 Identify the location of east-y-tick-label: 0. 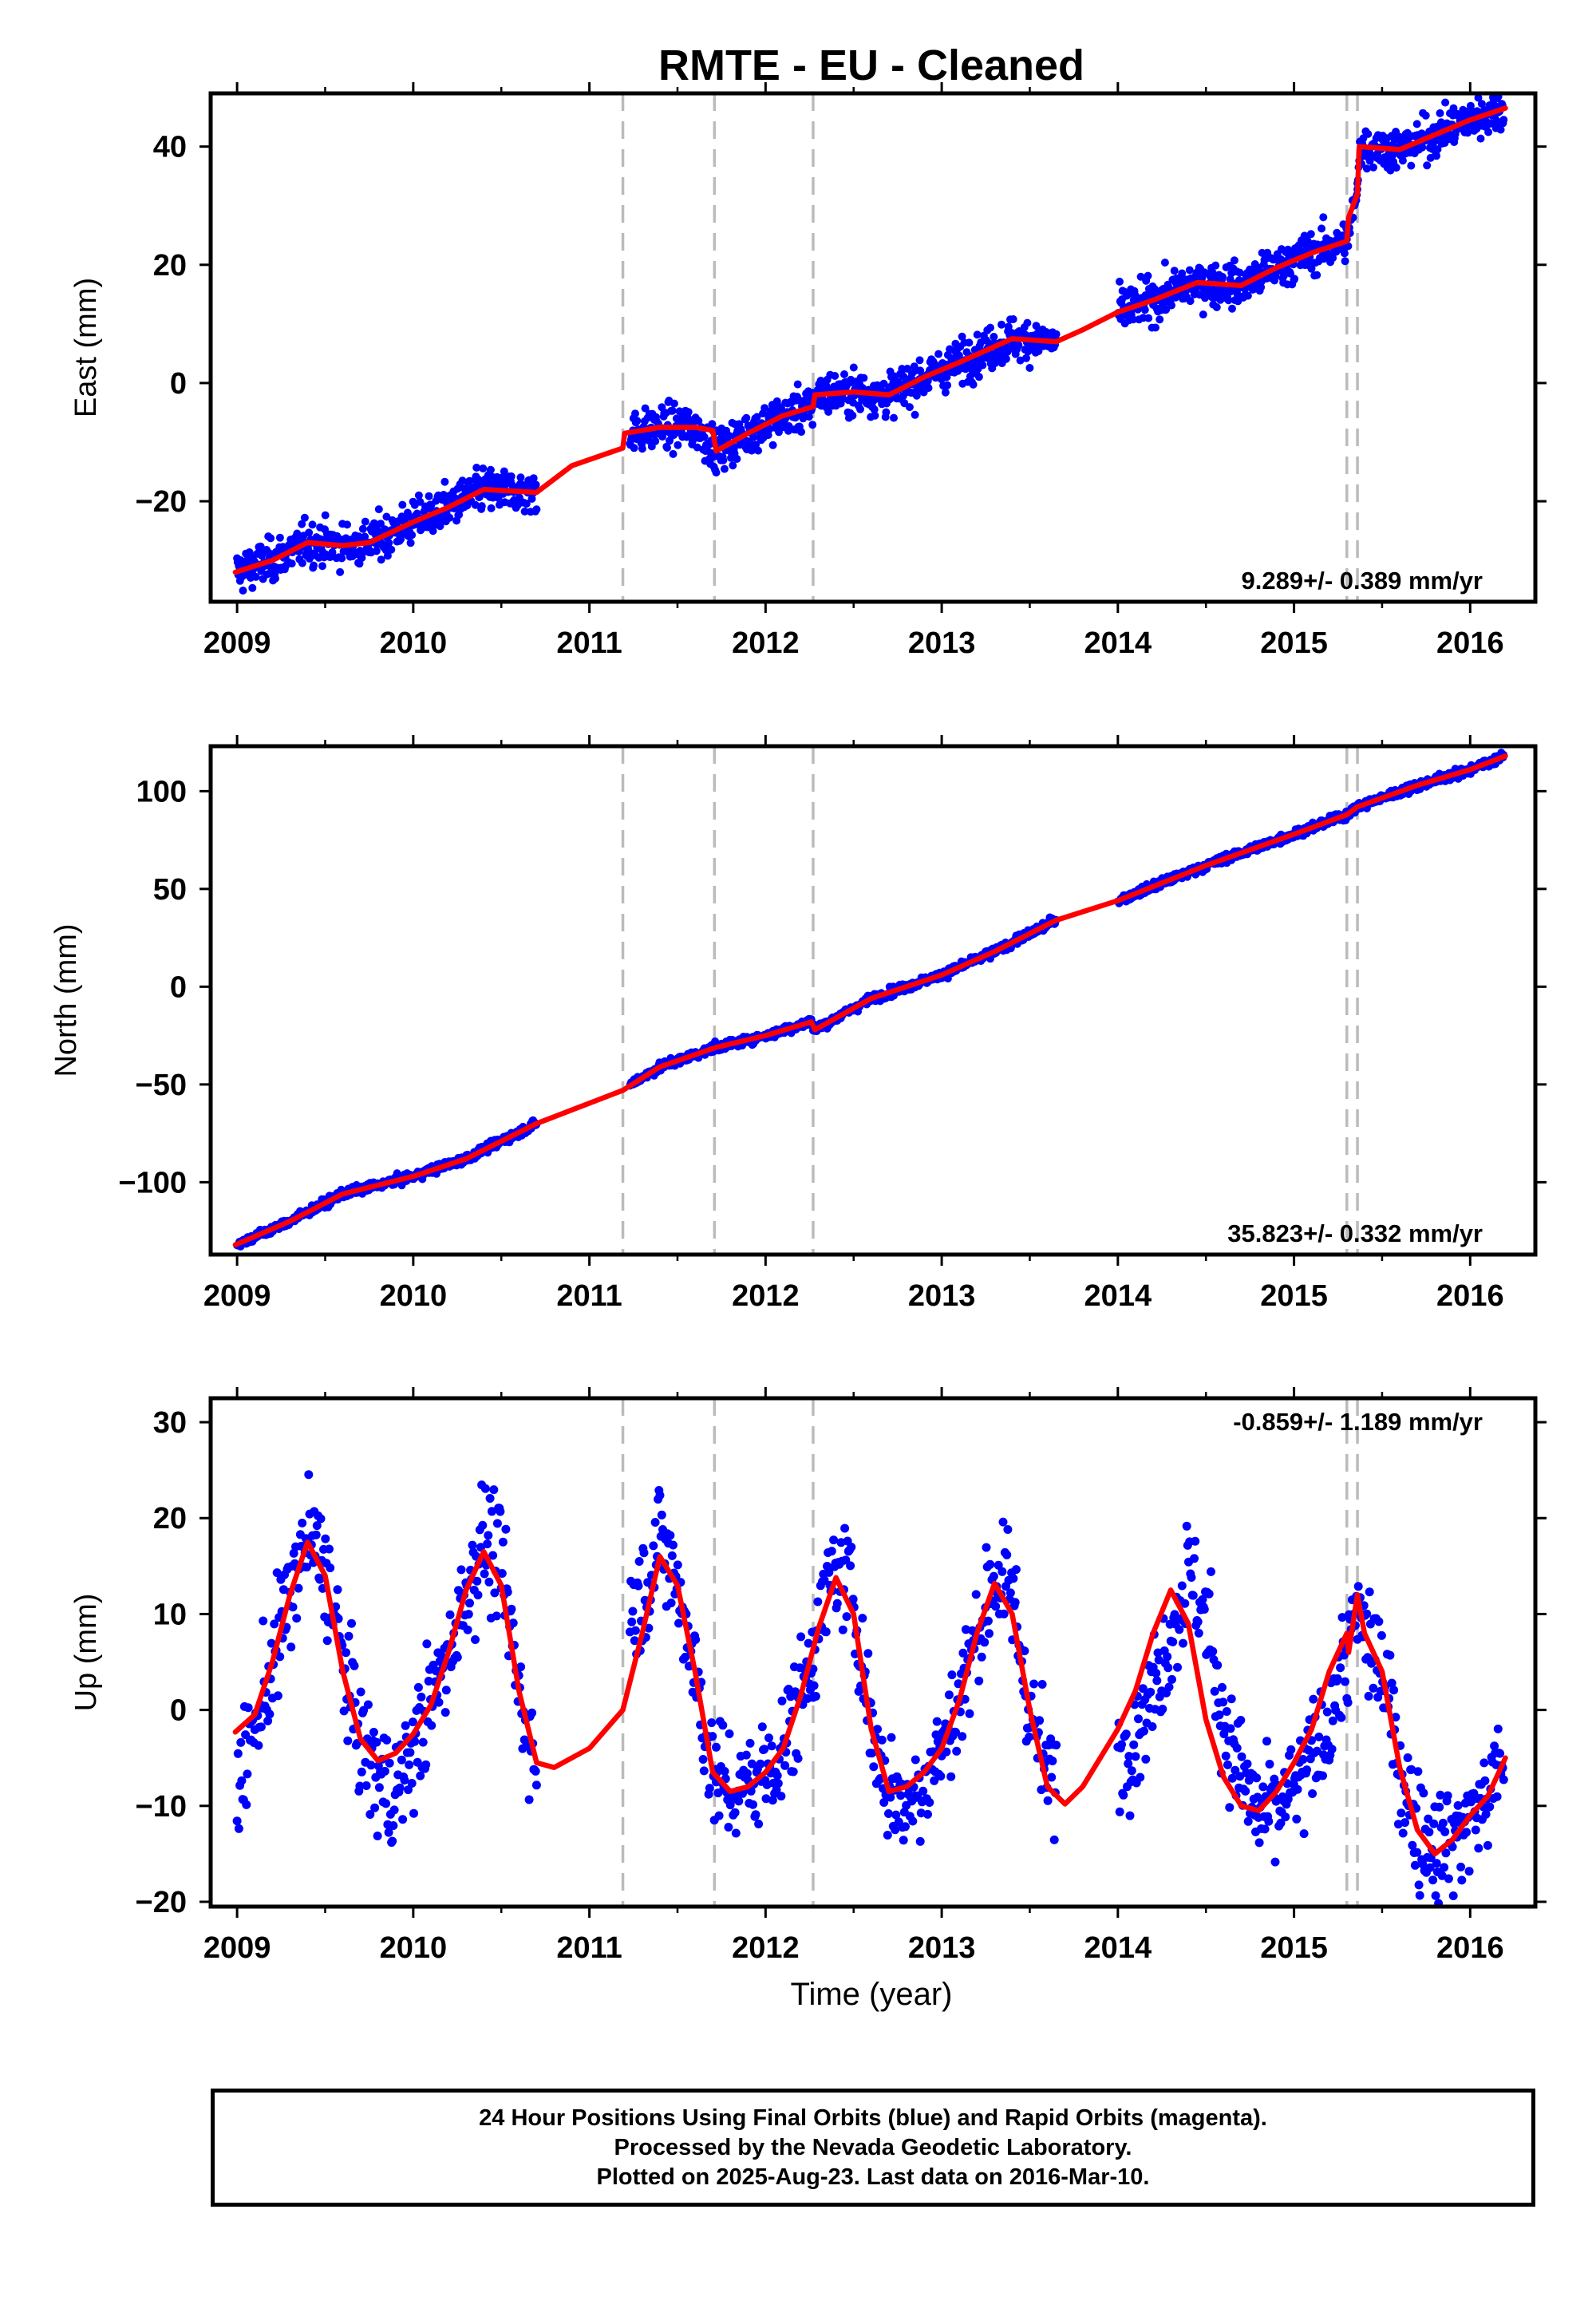
(178, 384).